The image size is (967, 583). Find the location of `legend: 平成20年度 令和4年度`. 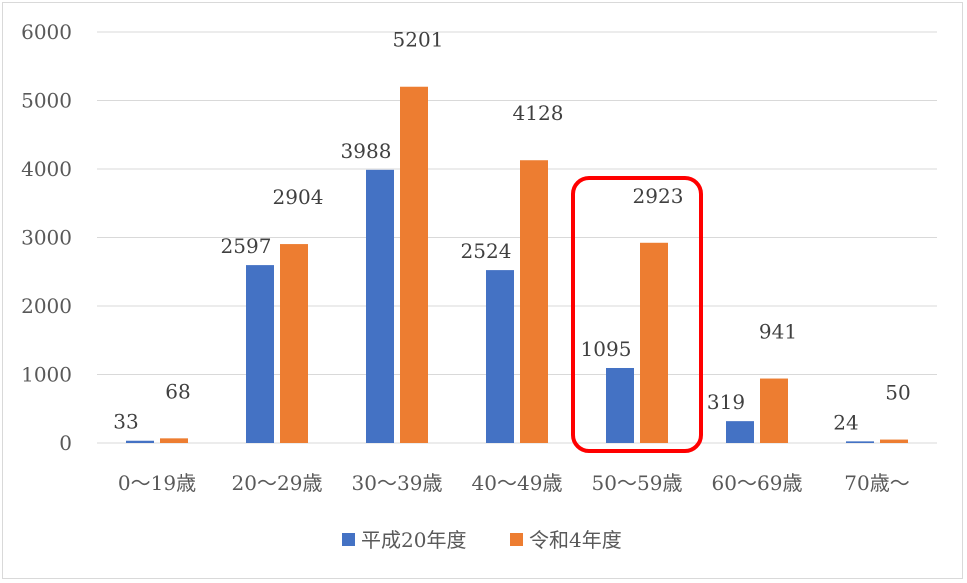

legend: 平成20年度 令和4年度 is located at coordinates (482, 540).